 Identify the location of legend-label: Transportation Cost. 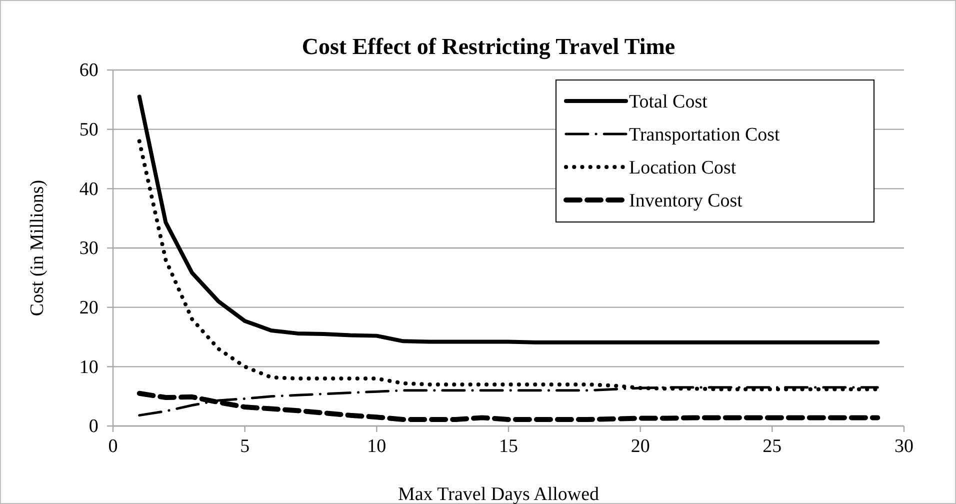
(705, 135).